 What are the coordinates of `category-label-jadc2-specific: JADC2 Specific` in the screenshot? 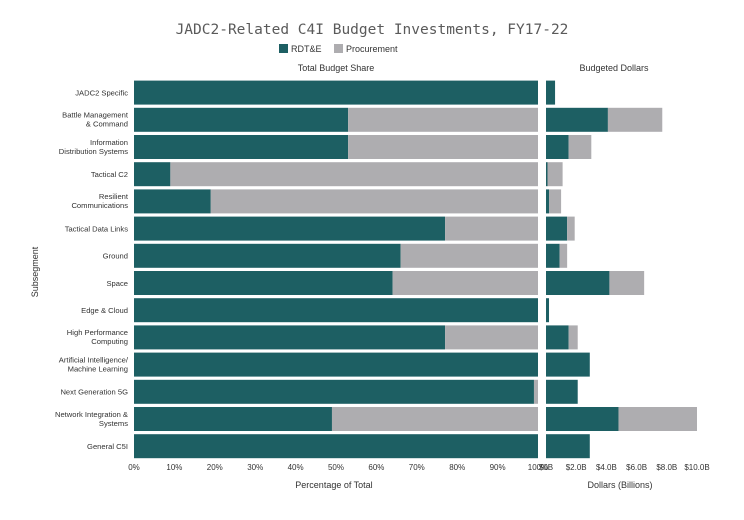 It's located at (101, 92).